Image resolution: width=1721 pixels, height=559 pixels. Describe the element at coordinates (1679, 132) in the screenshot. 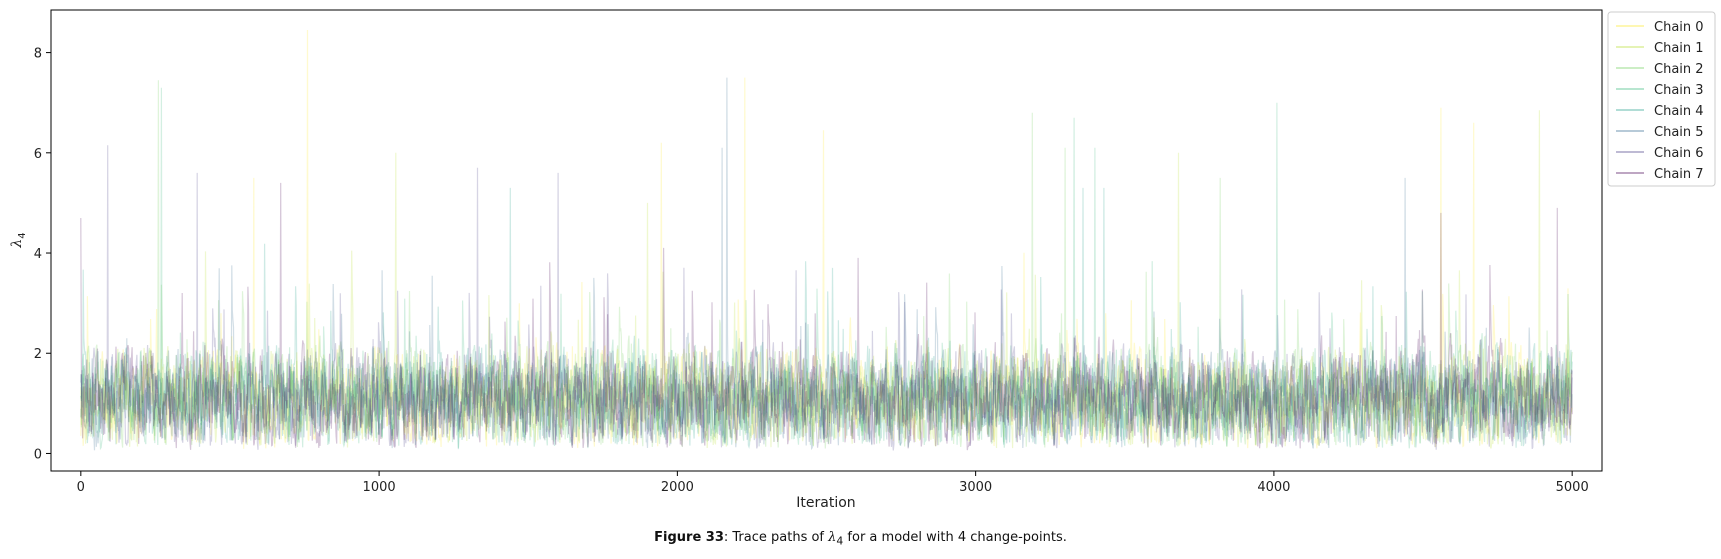

I see `legend-label: Chain 5` at that location.